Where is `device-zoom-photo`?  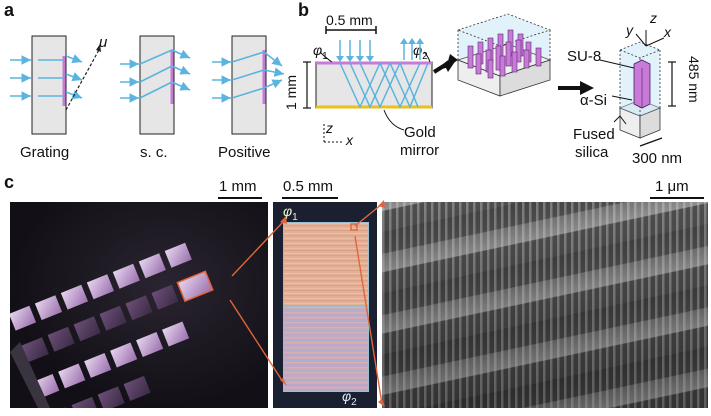
device-zoom-photo is located at coordinates (325, 305).